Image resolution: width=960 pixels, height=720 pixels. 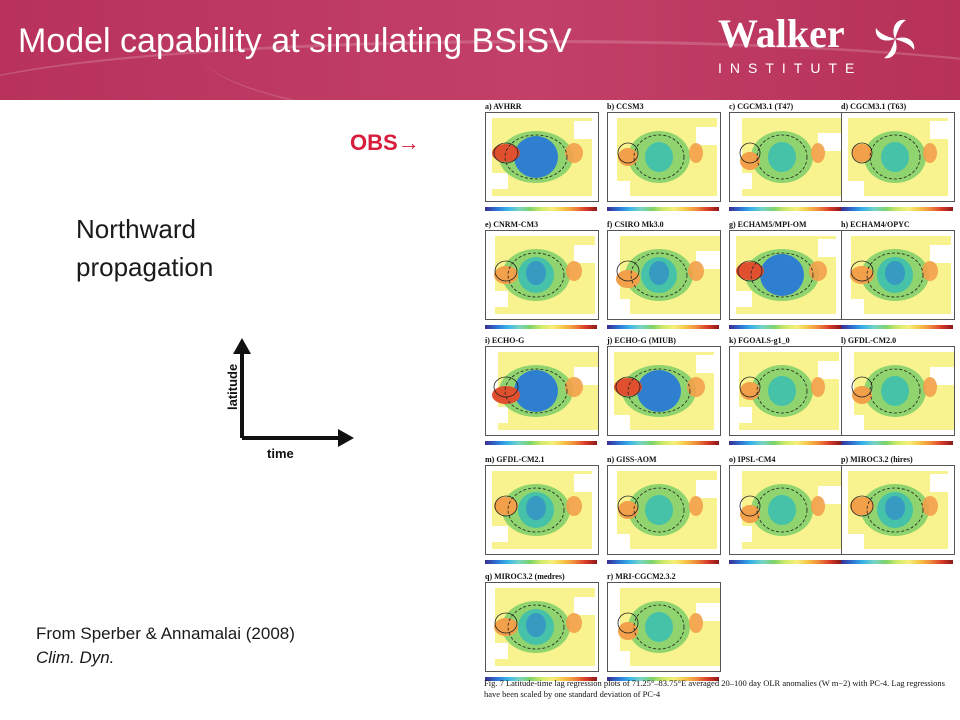 I want to click on panel-title: r) MRI-CGCM2.3.2, so click(x=641, y=576).